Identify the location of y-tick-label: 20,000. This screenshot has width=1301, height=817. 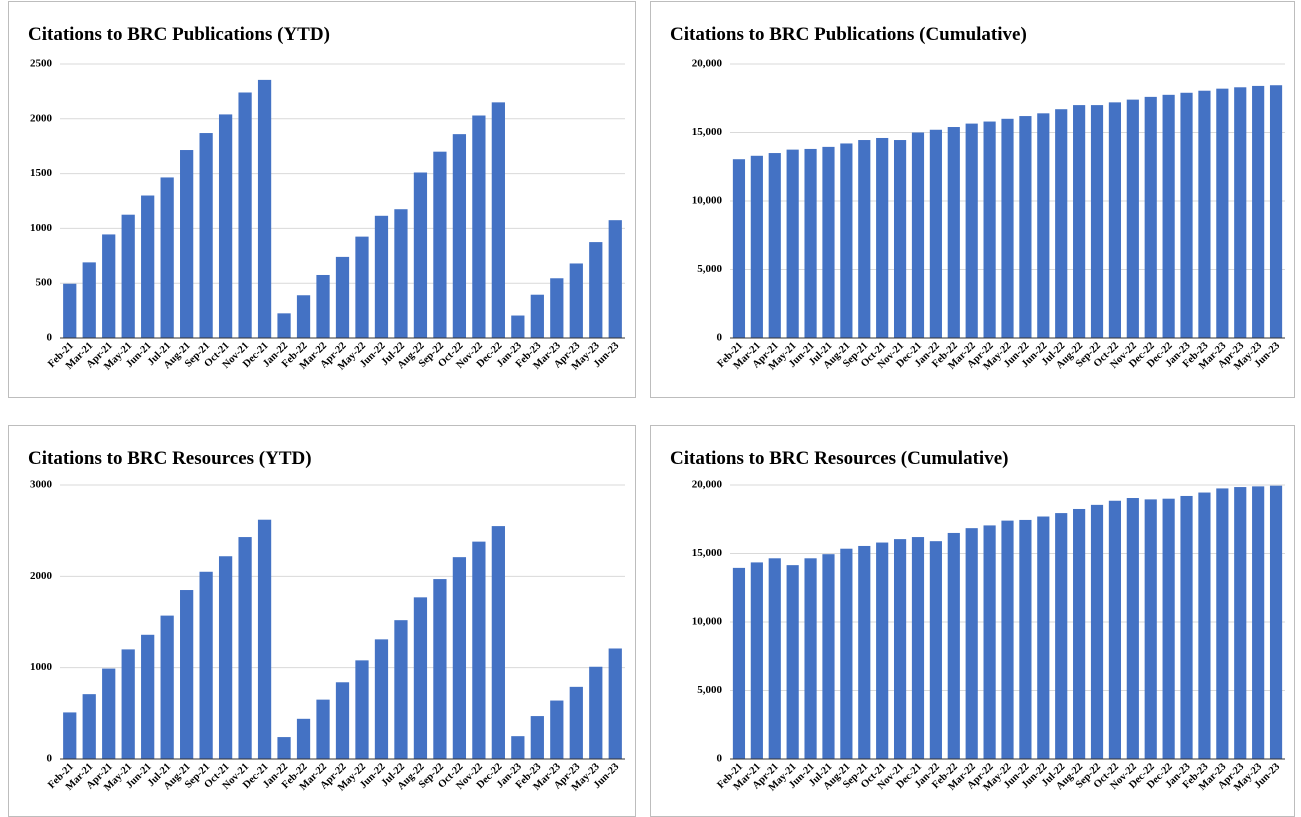
(707, 64).